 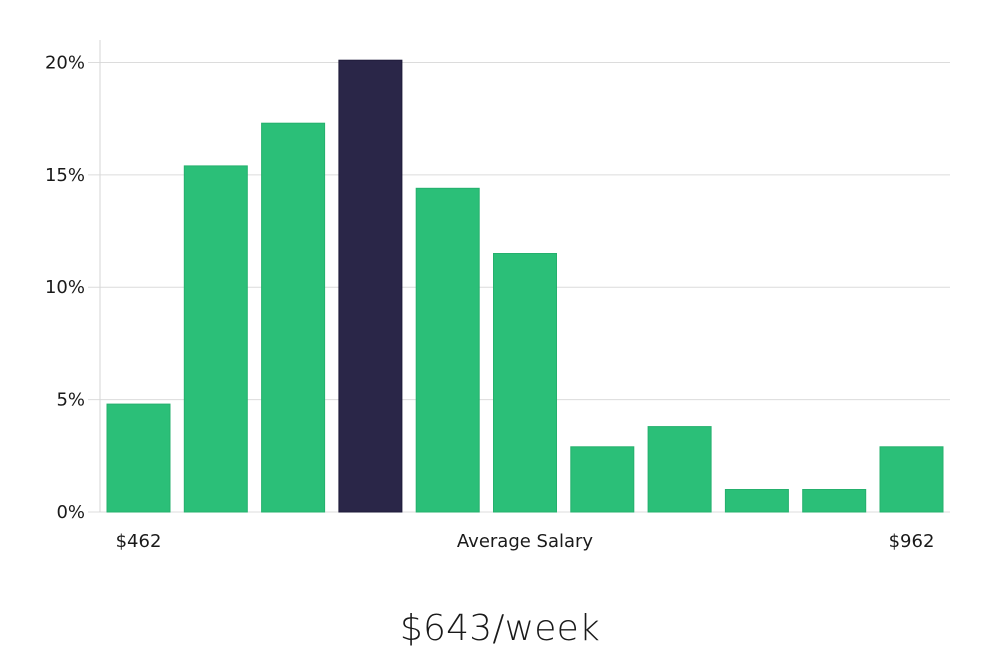 What do you see at coordinates (70, 512) in the screenshot?
I see `y-tick-label: 0%` at bounding box center [70, 512].